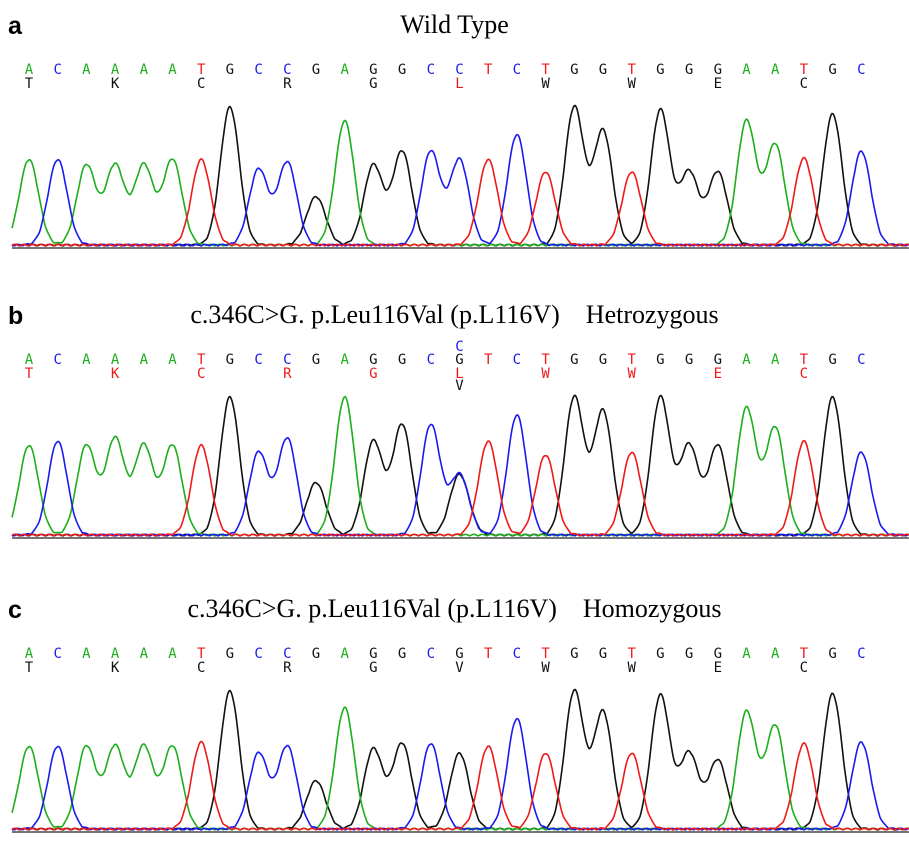 The width and height of the screenshot is (909, 844). Describe the element at coordinates (287, 668) in the screenshot. I see `amino-acid-label: R` at that location.